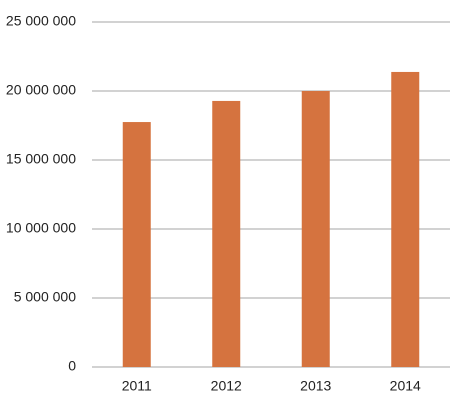  I want to click on y-tick-label: 20 000 000, so click(41, 90).